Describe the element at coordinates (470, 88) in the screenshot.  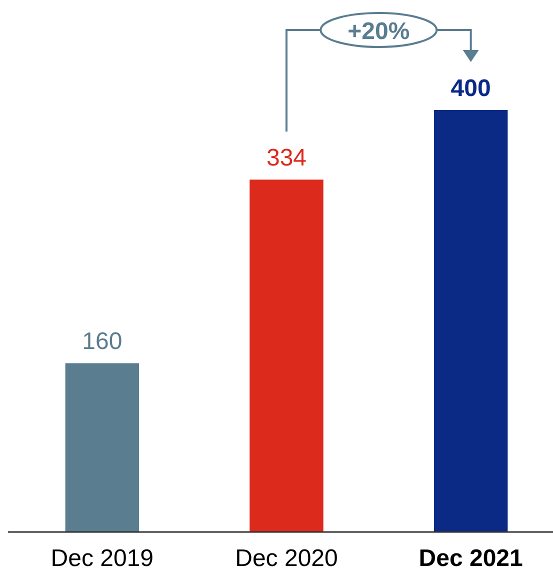
I see `data-label: 400` at that location.